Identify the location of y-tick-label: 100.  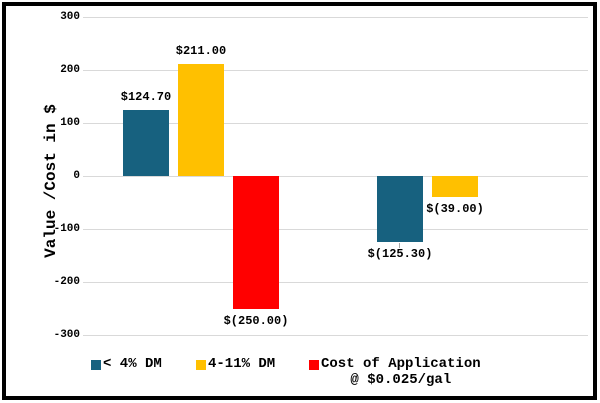
(70, 123).